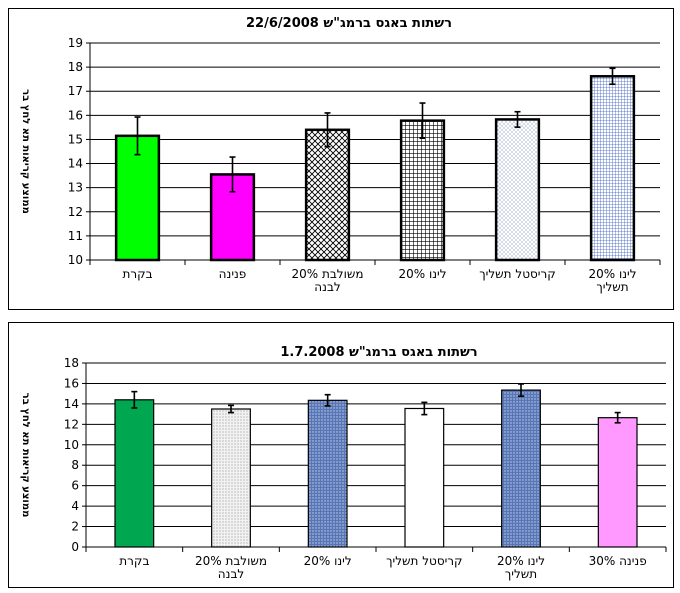 The image size is (680, 593). I want to click on y-tick-label: 13, so click(75, 188).